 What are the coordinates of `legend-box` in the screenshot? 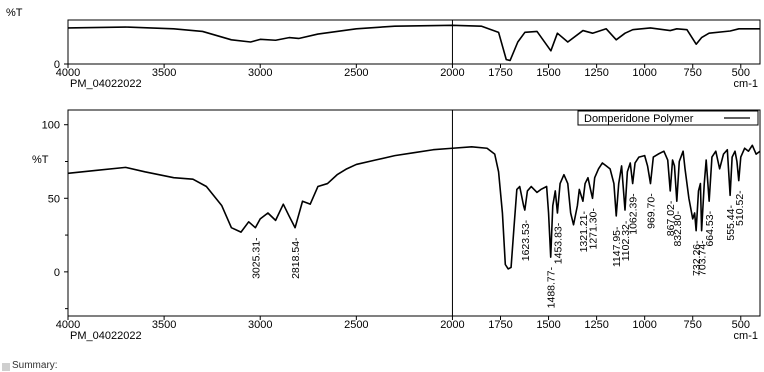 It's located at (668, 118).